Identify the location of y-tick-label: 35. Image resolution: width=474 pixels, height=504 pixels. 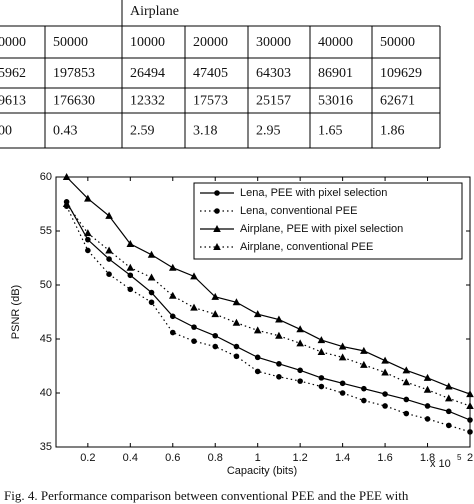
(46, 447).